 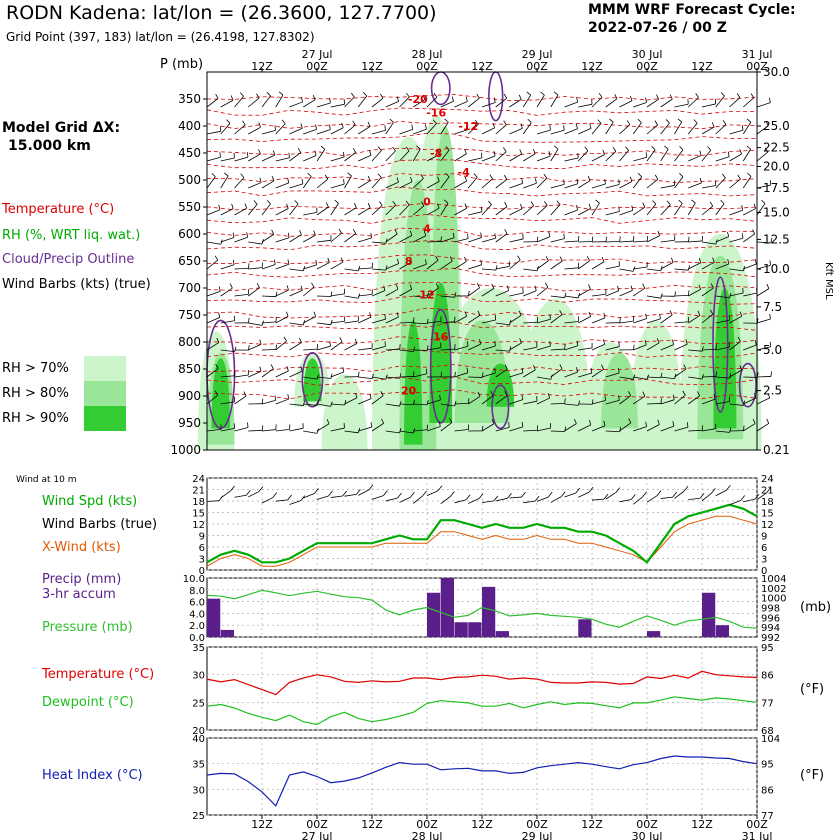 I want to click on time-tick-label-top: 12Z, so click(x=372, y=66).